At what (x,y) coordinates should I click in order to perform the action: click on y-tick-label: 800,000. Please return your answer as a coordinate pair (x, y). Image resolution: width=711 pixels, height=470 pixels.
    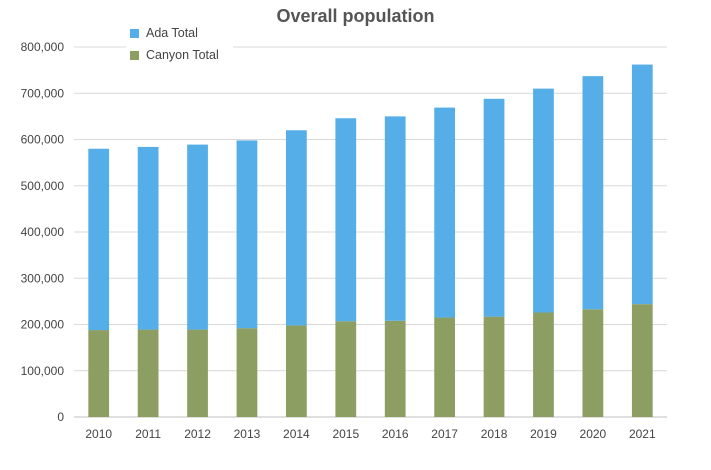
    Looking at the image, I should click on (43, 47).